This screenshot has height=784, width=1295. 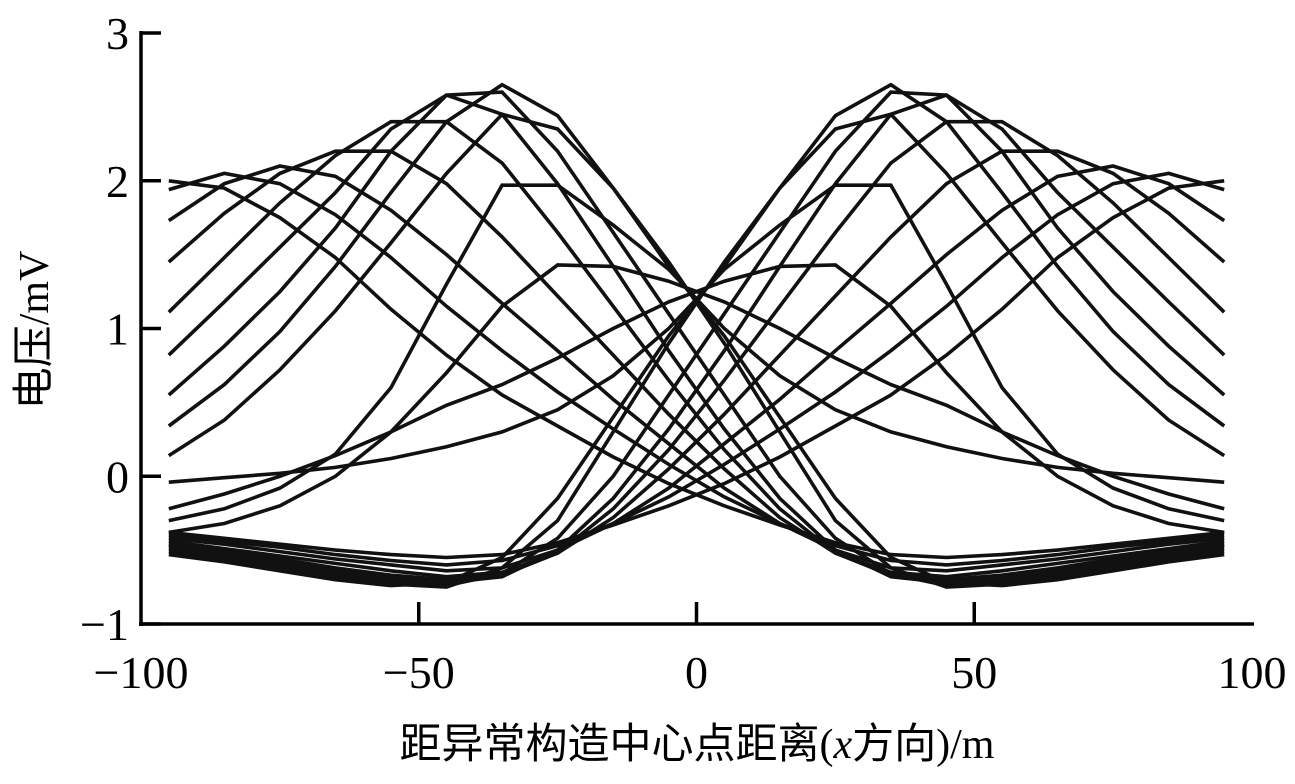 What do you see at coordinates (923, 745) in the screenshot?
I see `x-axis-title-part-2: 方向)/m` at bounding box center [923, 745].